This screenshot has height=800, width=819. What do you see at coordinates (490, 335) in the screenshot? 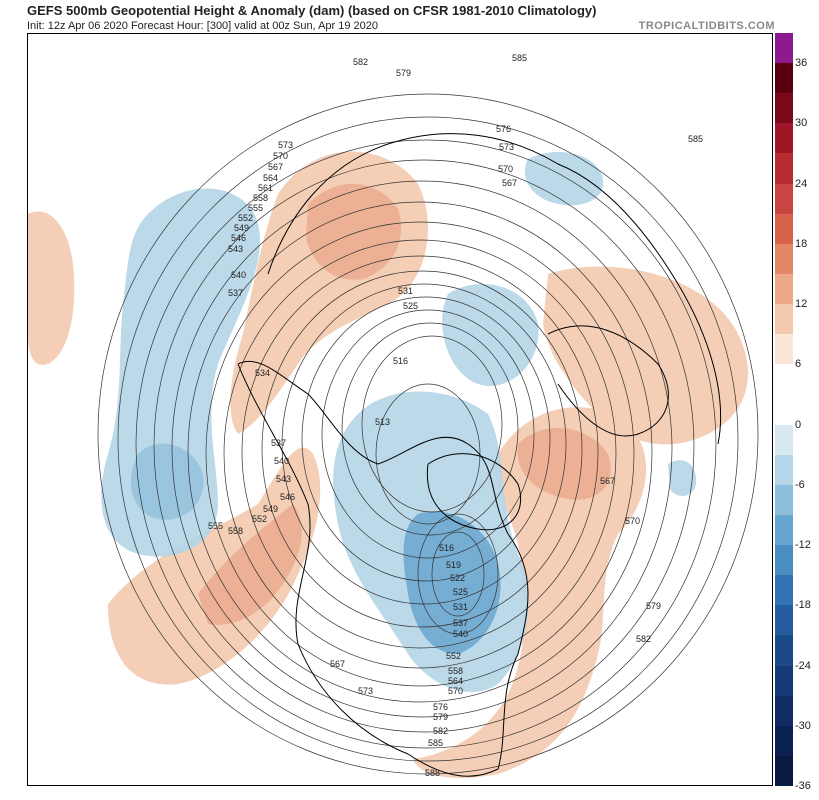
I see `anomaly-arctic-trough` at bounding box center [490, 335].